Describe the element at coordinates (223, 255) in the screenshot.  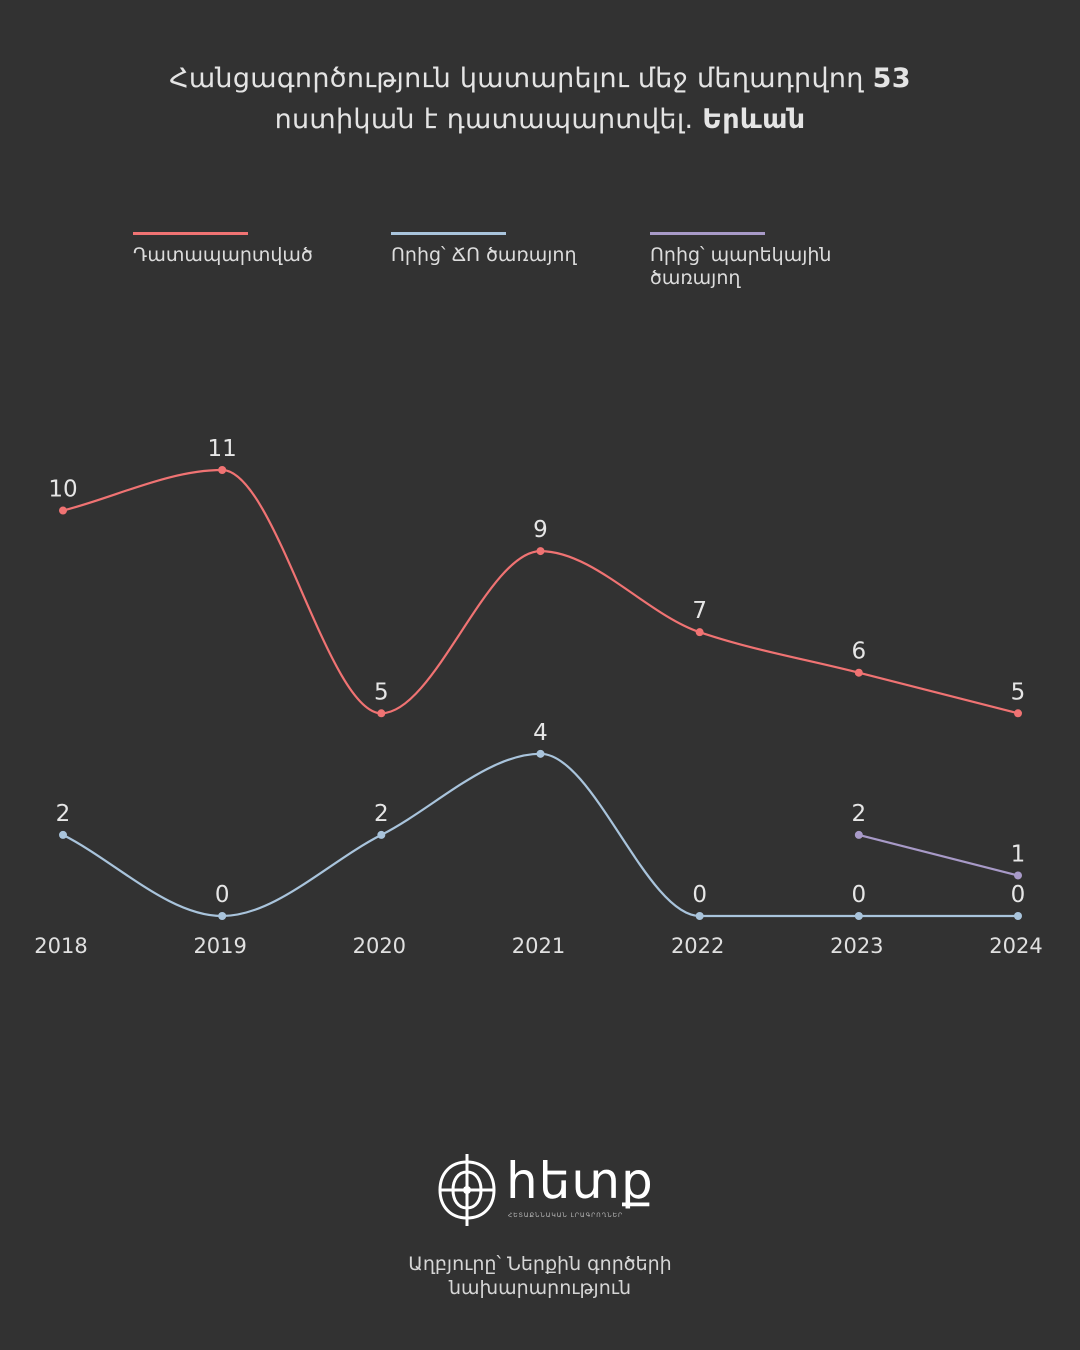
I see `legend-label-convicted: Դատապարտված` at that location.